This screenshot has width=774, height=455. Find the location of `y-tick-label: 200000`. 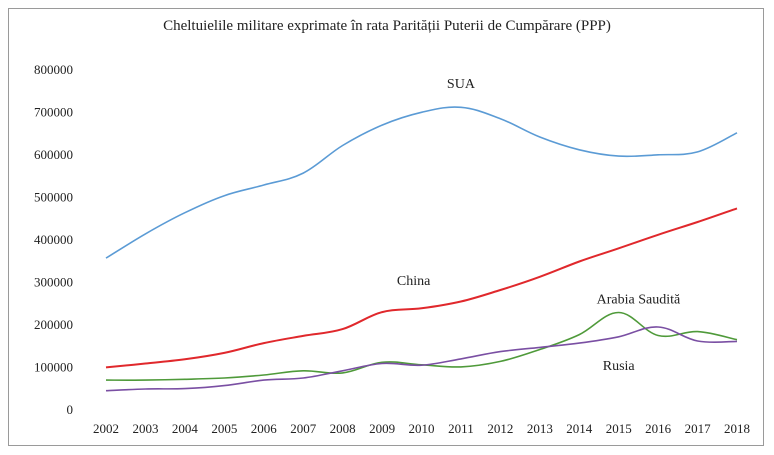

y-tick-label: 200000 is located at coordinates (53, 324).